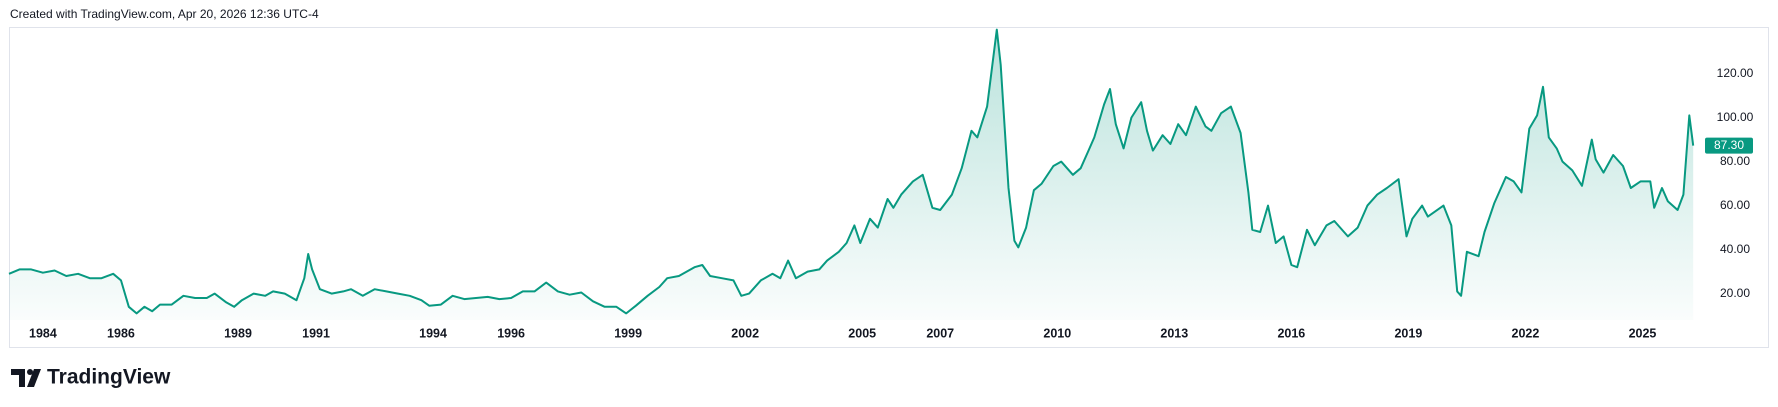 The height and width of the screenshot is (407, 1778). Describe the element at coordinates (745, 333) in the screenshot. I see `x-tick-label: 2002` at that location.